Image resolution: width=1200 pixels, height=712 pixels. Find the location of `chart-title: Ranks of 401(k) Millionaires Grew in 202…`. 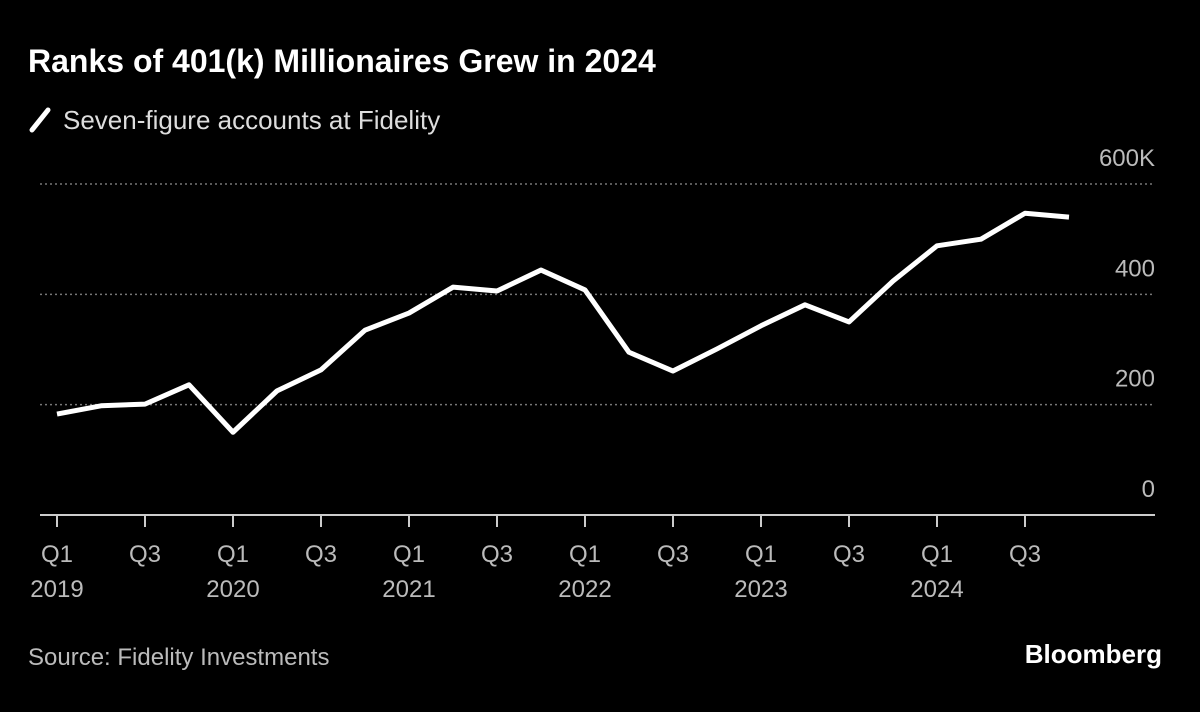

chart-title: Ranks of 401(k) Millionaires Grew in 202… is located at coordinates (342, 61).